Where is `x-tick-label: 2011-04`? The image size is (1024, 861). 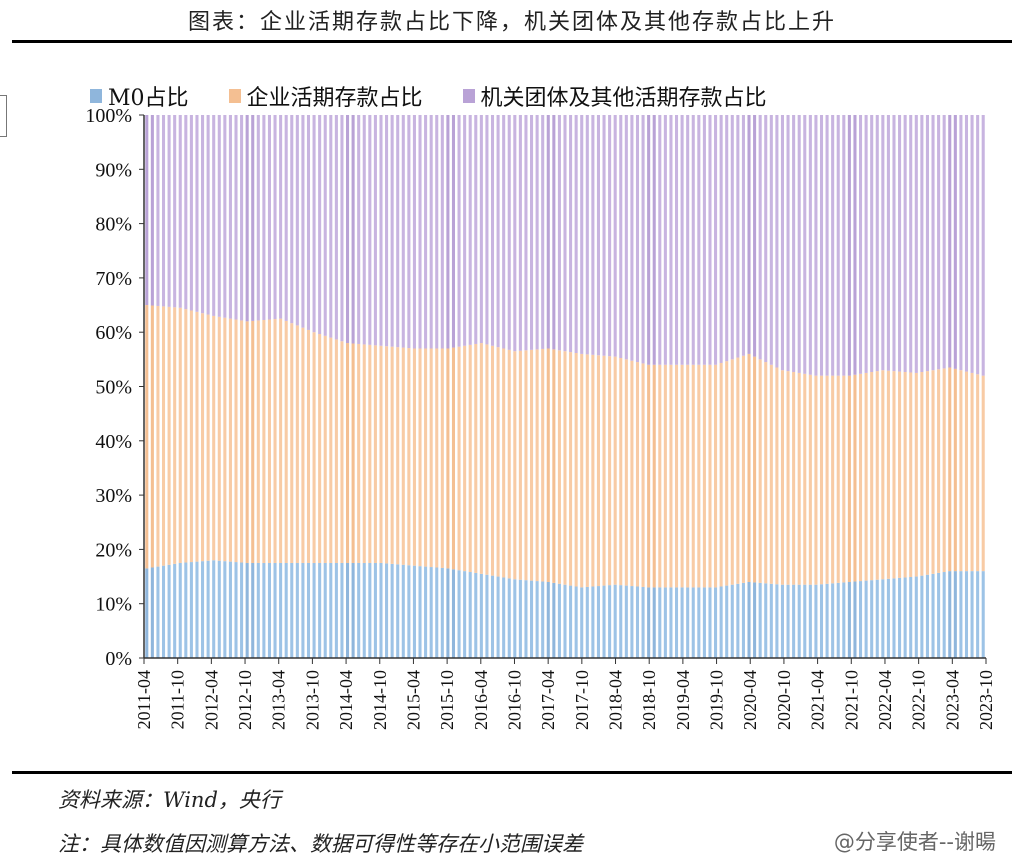
x-tick-label: 2011-04 is located at coordinates (144, 699).